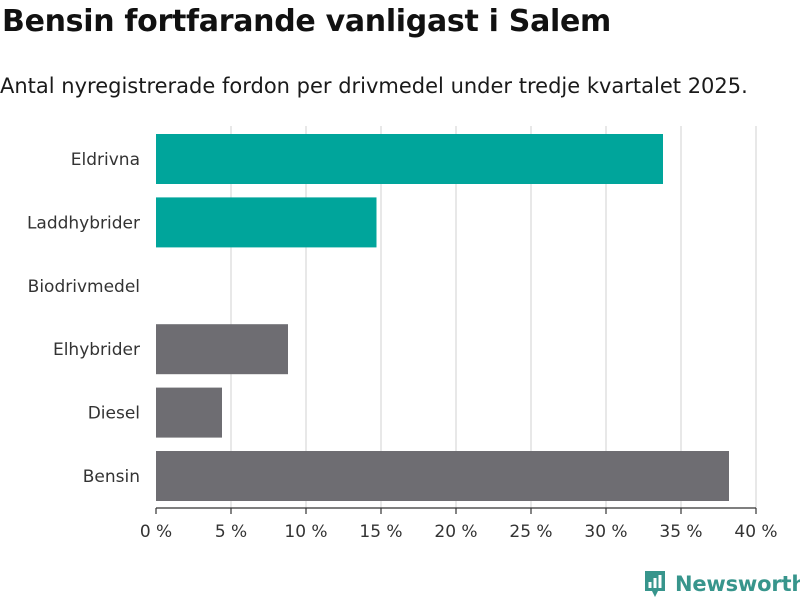  What do you see at coordinates (231, 532) in the screenshot?
I see `x-tick-label: 5 %` at bounding box center [231, 532].